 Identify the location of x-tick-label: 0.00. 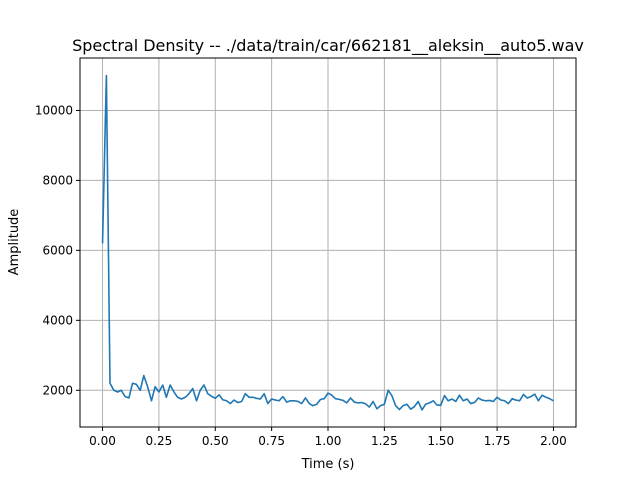
(102, 441).